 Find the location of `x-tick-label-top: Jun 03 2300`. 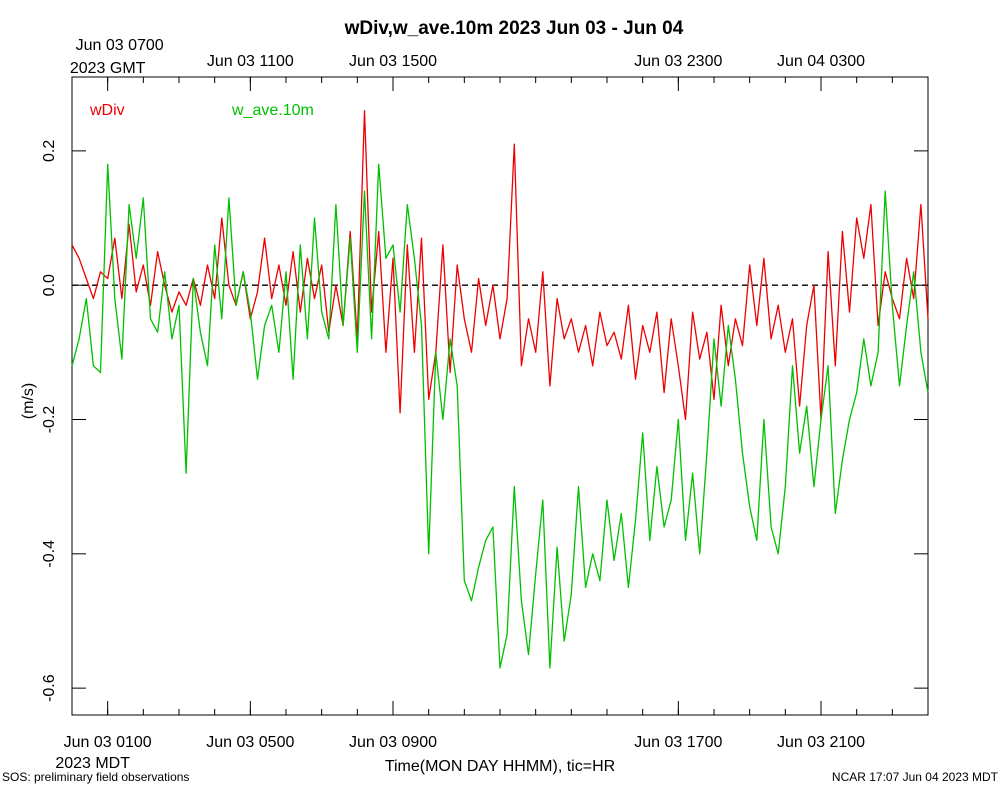

x-tick-label-top: Jun 03 2300 is located at coordinates (678, 61).